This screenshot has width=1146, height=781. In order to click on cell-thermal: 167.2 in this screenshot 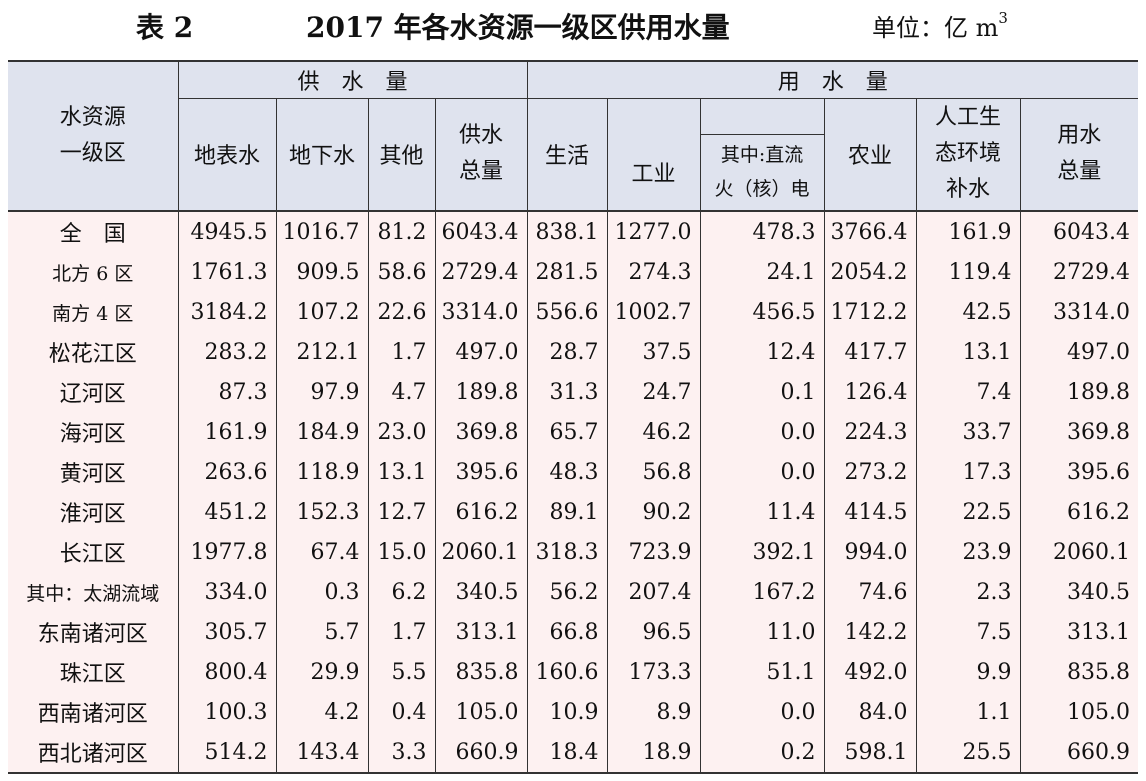, I will do `click(762, 592)`.